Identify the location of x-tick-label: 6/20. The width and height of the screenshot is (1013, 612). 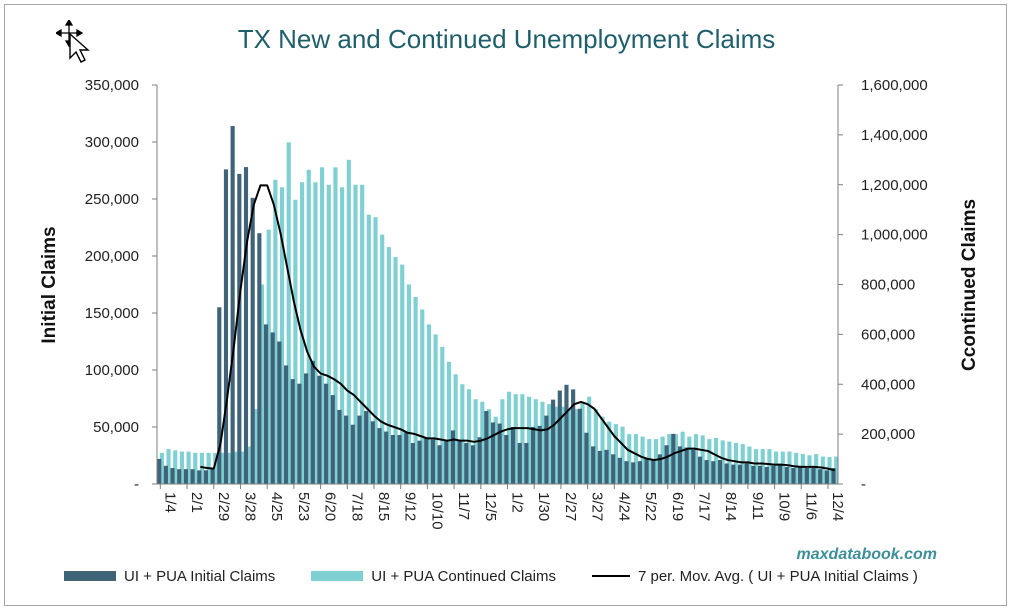
(330, 506).